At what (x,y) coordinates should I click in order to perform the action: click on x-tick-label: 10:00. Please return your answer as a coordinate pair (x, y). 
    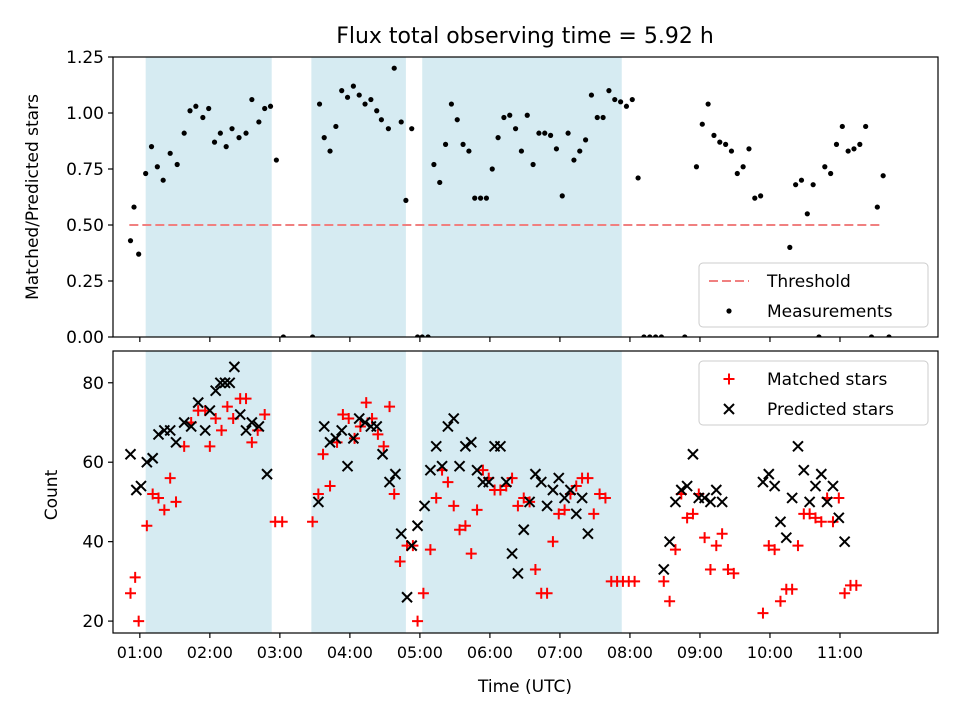
    Looking at the image, I should click on (770, 652).